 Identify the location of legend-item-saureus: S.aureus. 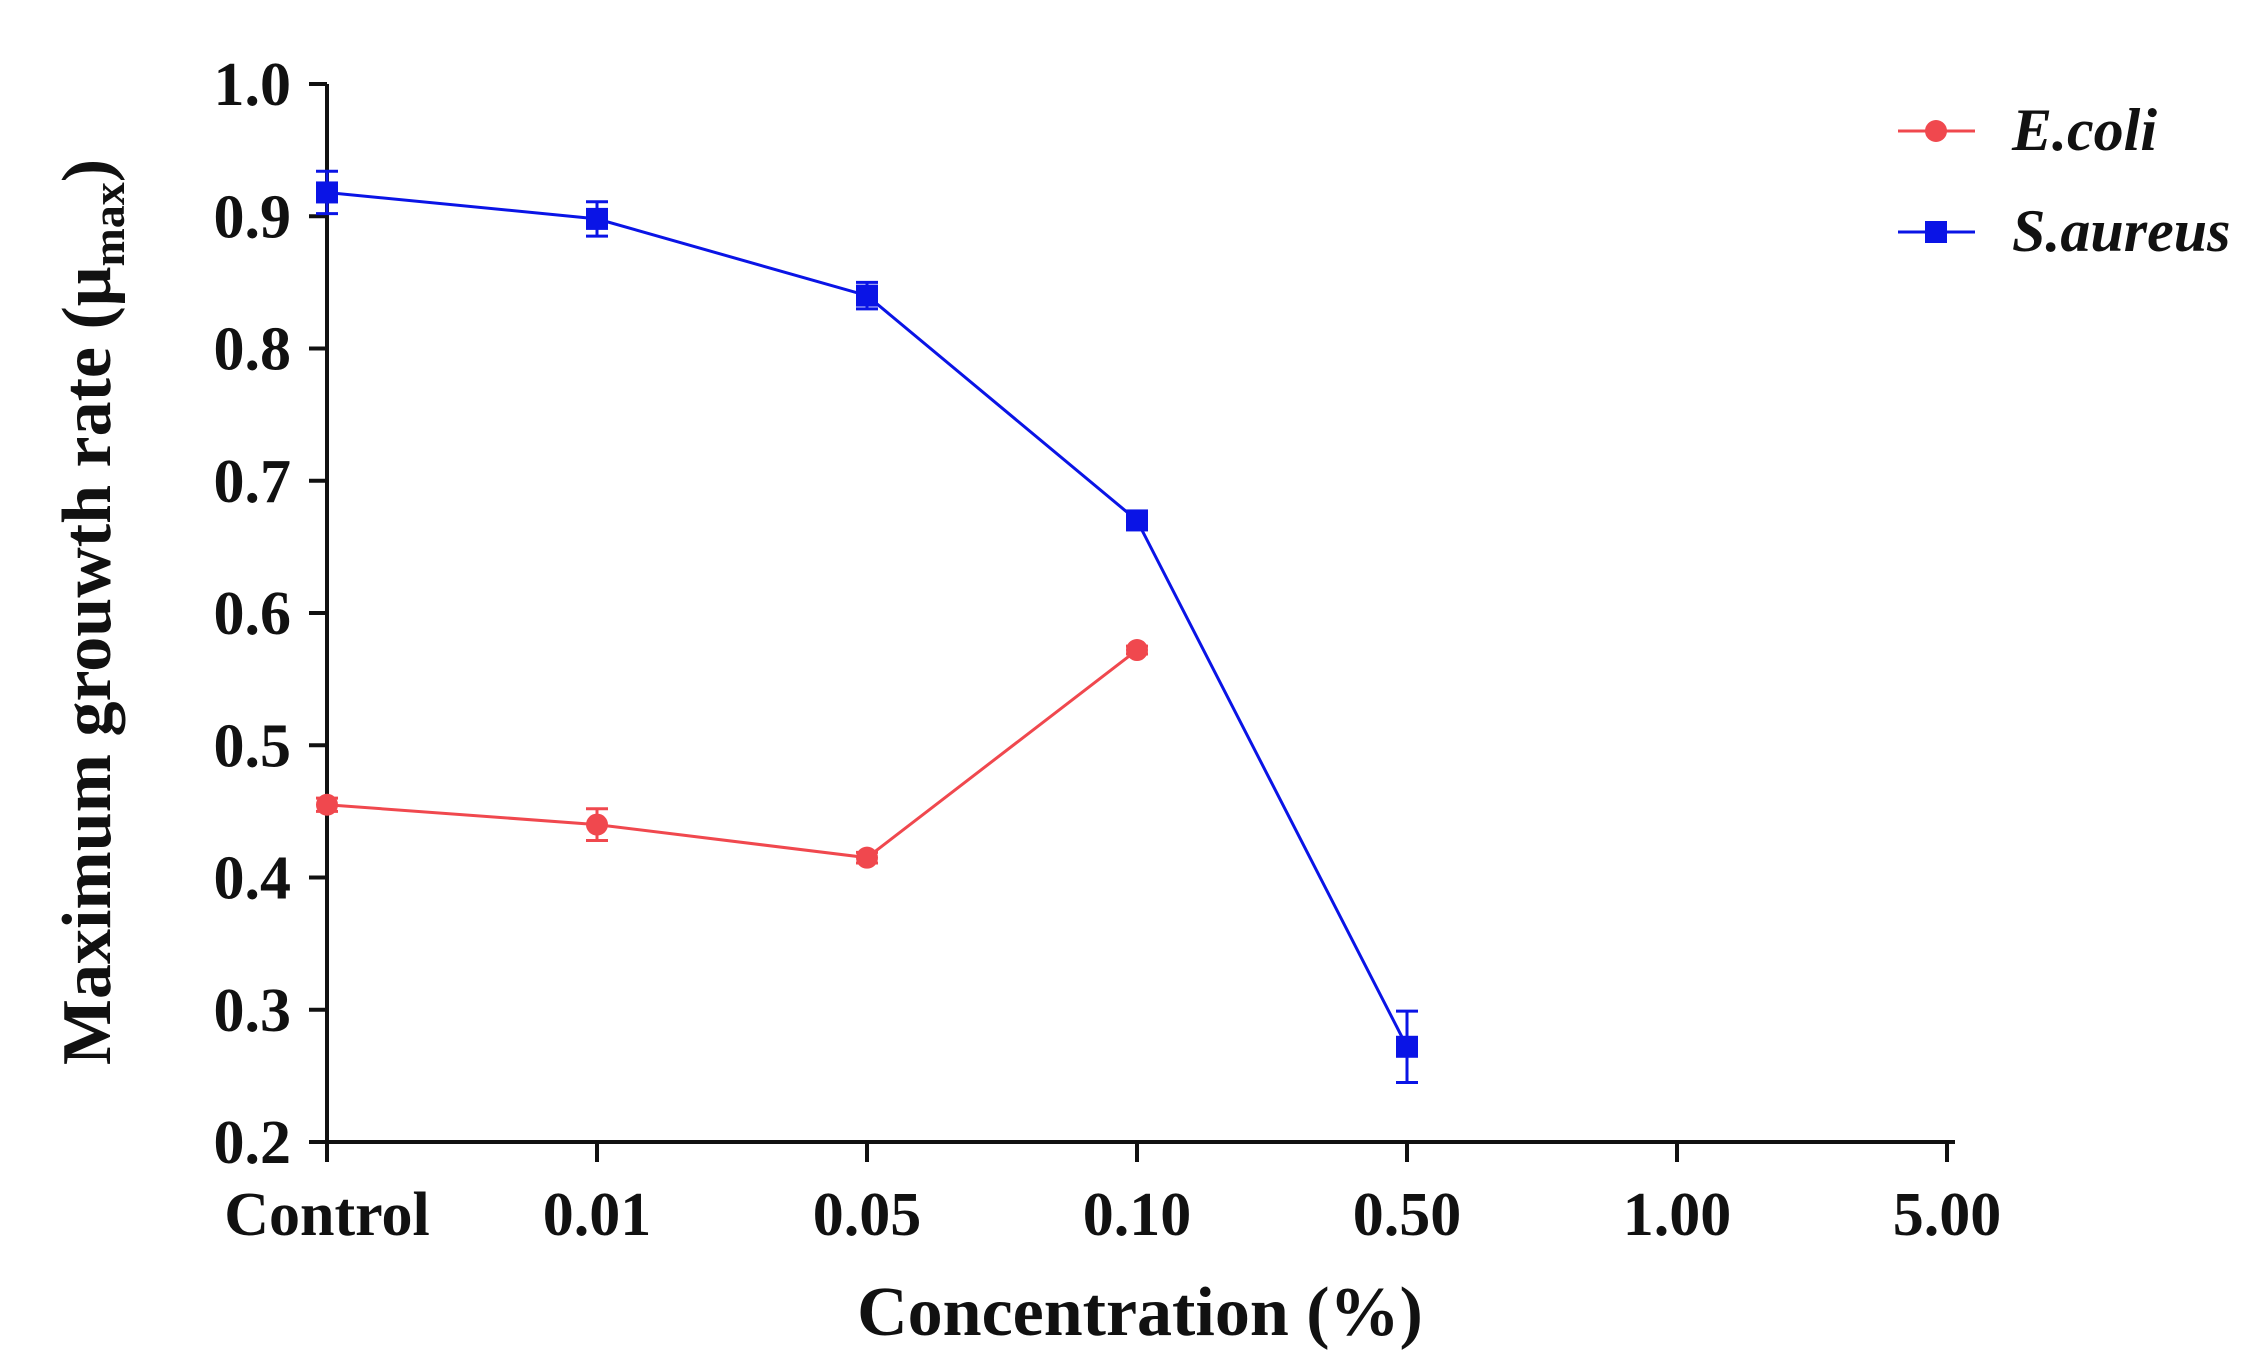
(2064, 231).